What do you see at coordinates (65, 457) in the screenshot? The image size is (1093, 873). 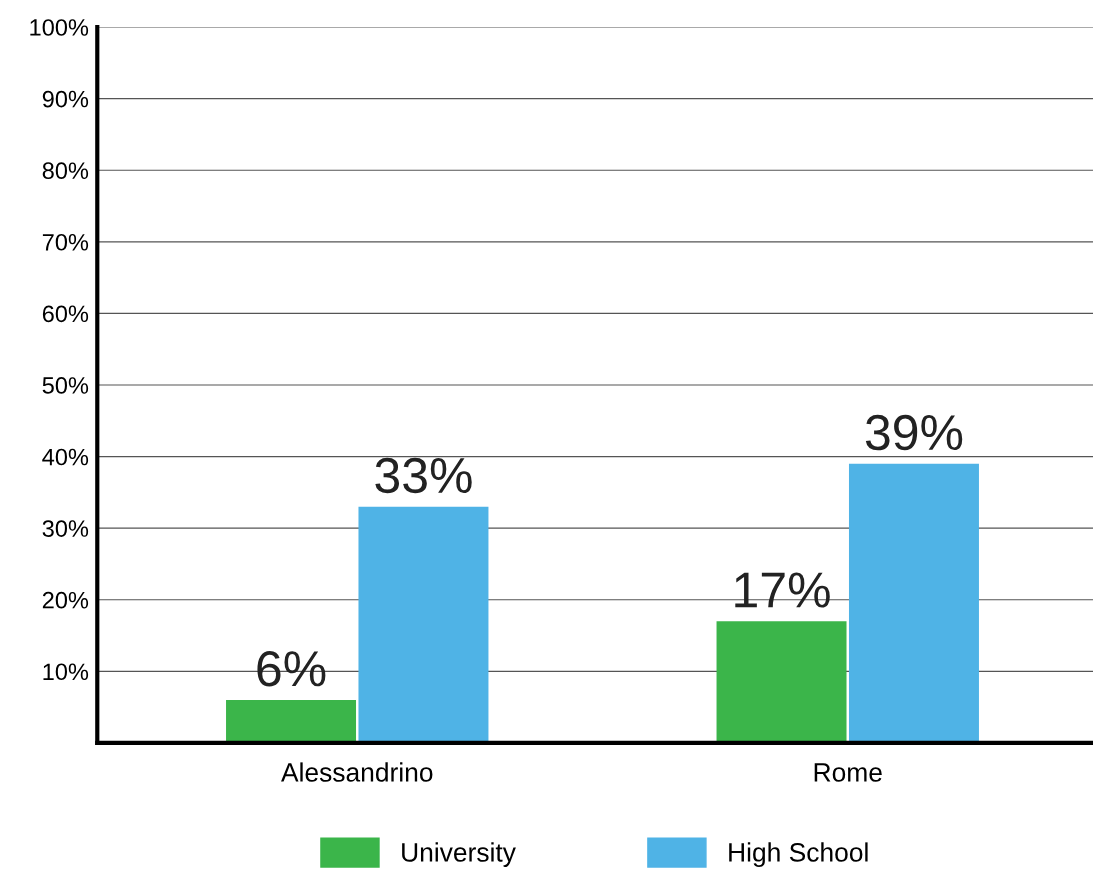 I see `y-tick-label: 40%` at bounding box center [65, 457].